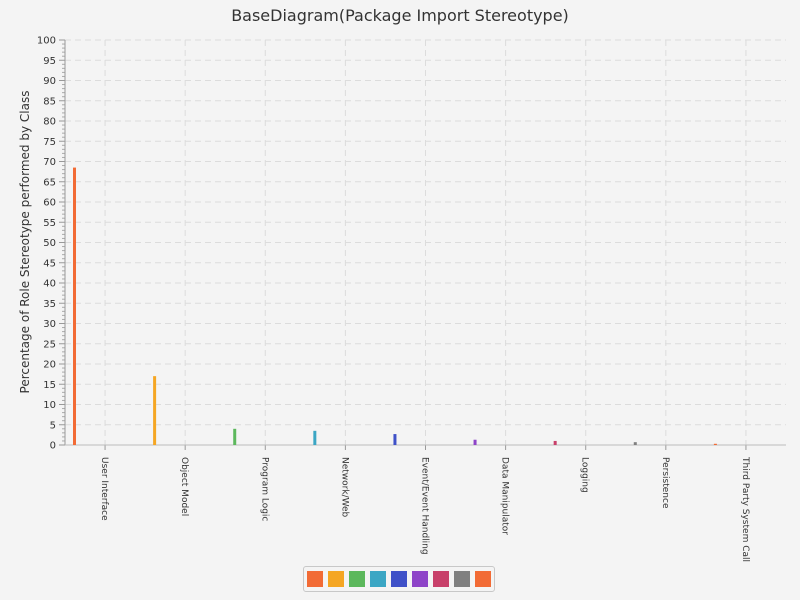  Describe the element at coordinates (184, 486) in the screenshot. I see `x-category-label: Object Model` at that location.